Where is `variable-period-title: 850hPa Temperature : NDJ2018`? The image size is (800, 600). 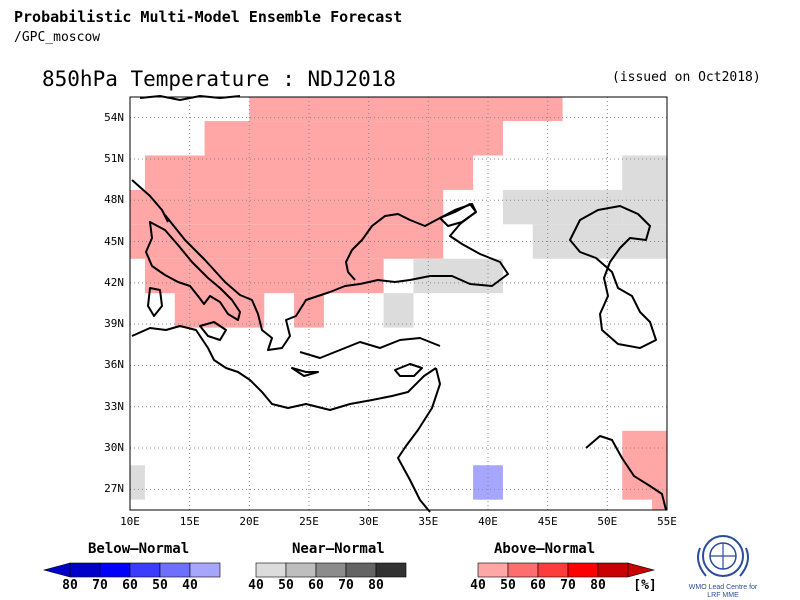
variable-period-title: 850hPa Temperature : NDJ2018 is located at coordinates (219, 79).